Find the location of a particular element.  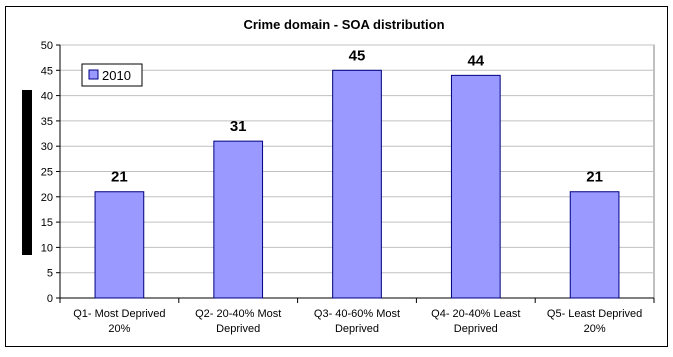

y-tick-label: 0 is located at coordinates (50, 299).